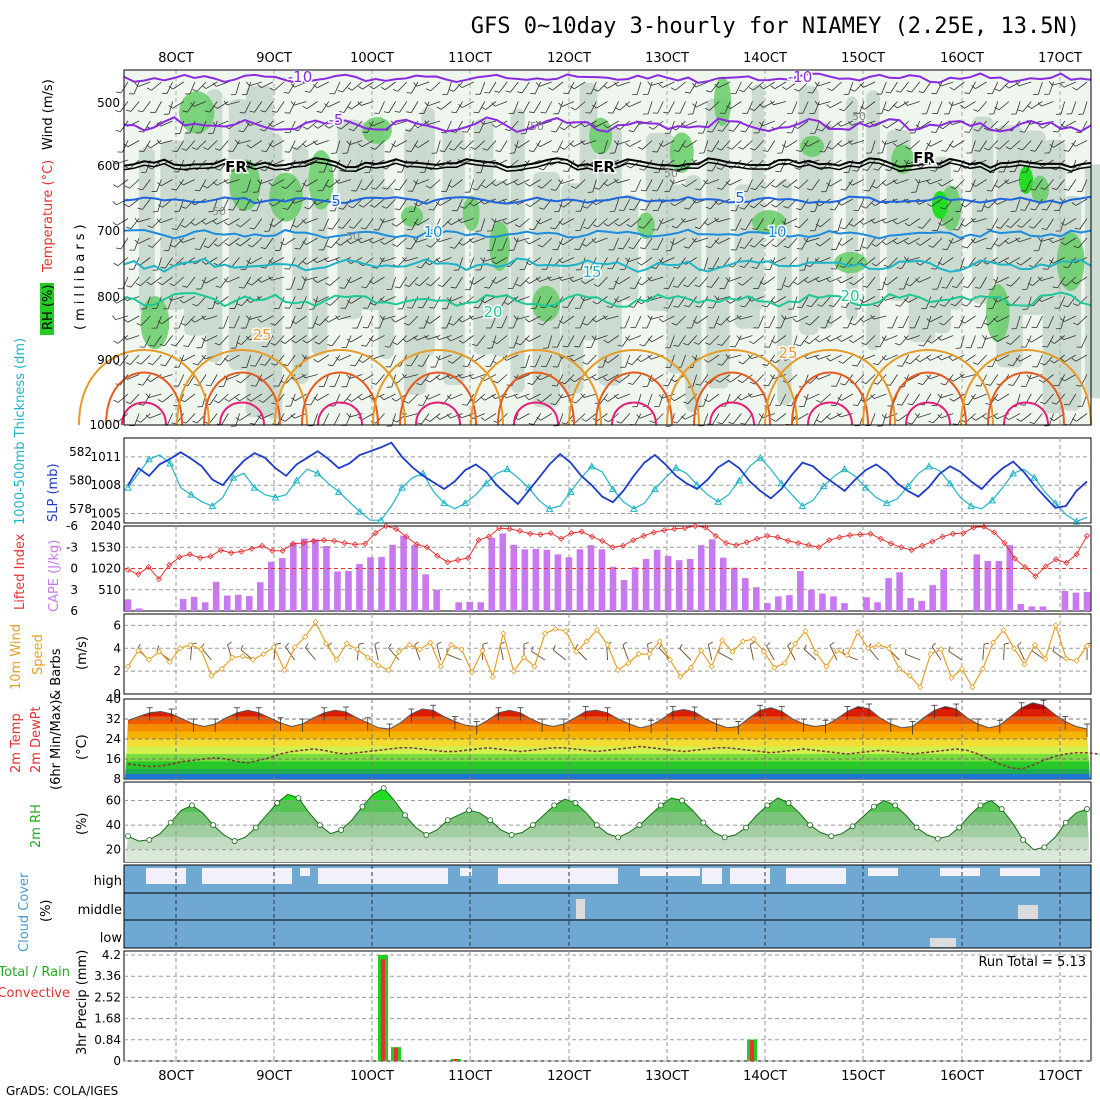 This screenshot has width=1100, height=1100. Describe the element at coordinates (100, 910) in the screenshot. I see `cloud-middle-label: middle` at that location.